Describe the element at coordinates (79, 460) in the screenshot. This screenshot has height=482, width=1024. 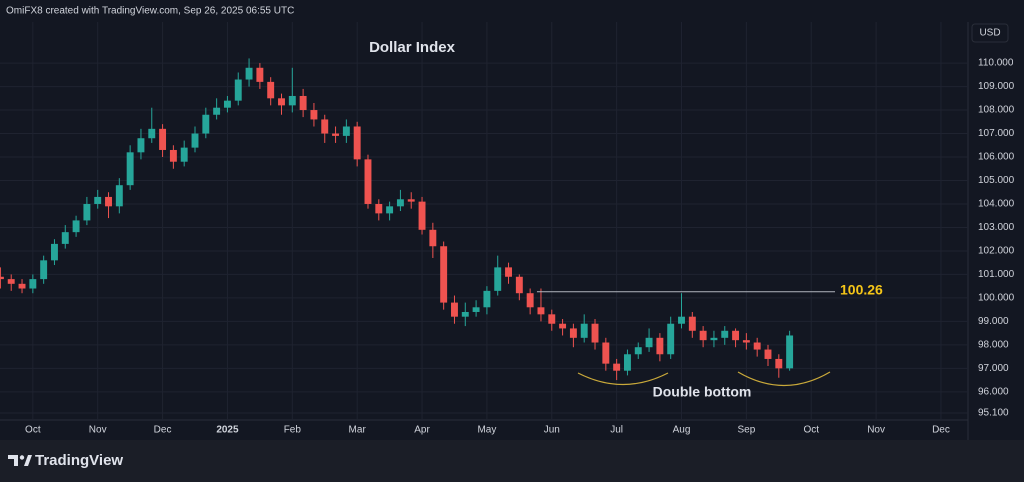
I see `brand-name: TradingView` at that location.